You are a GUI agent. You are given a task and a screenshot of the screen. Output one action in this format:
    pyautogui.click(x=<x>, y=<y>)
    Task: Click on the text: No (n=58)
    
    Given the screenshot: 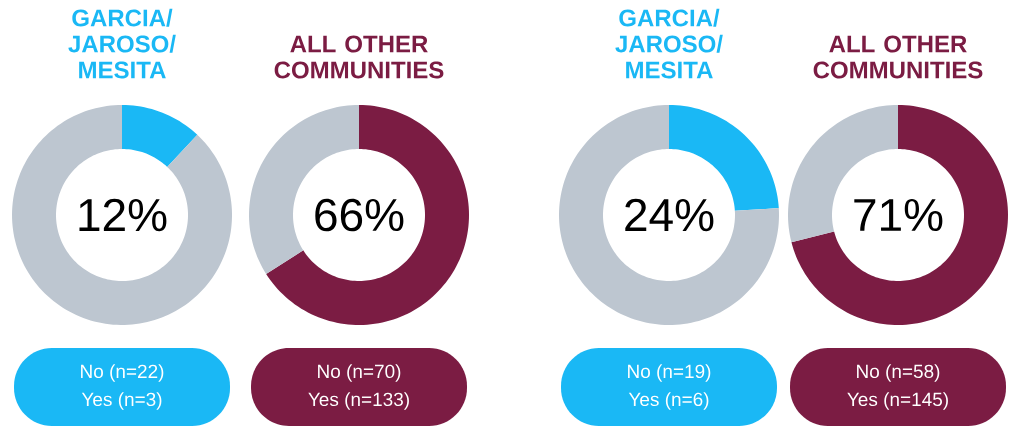 What is the action you would take?
    pyautogui.click(x=898, y=373)
    